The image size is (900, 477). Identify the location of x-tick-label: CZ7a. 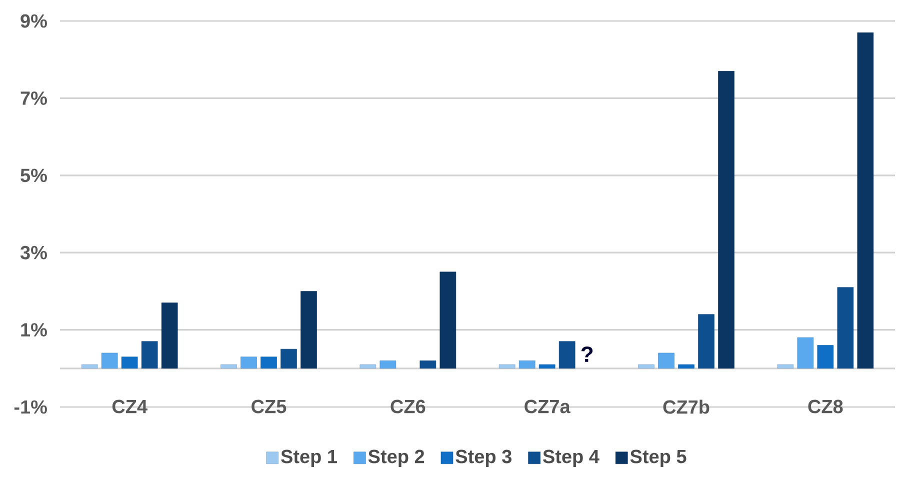
(547, 407).